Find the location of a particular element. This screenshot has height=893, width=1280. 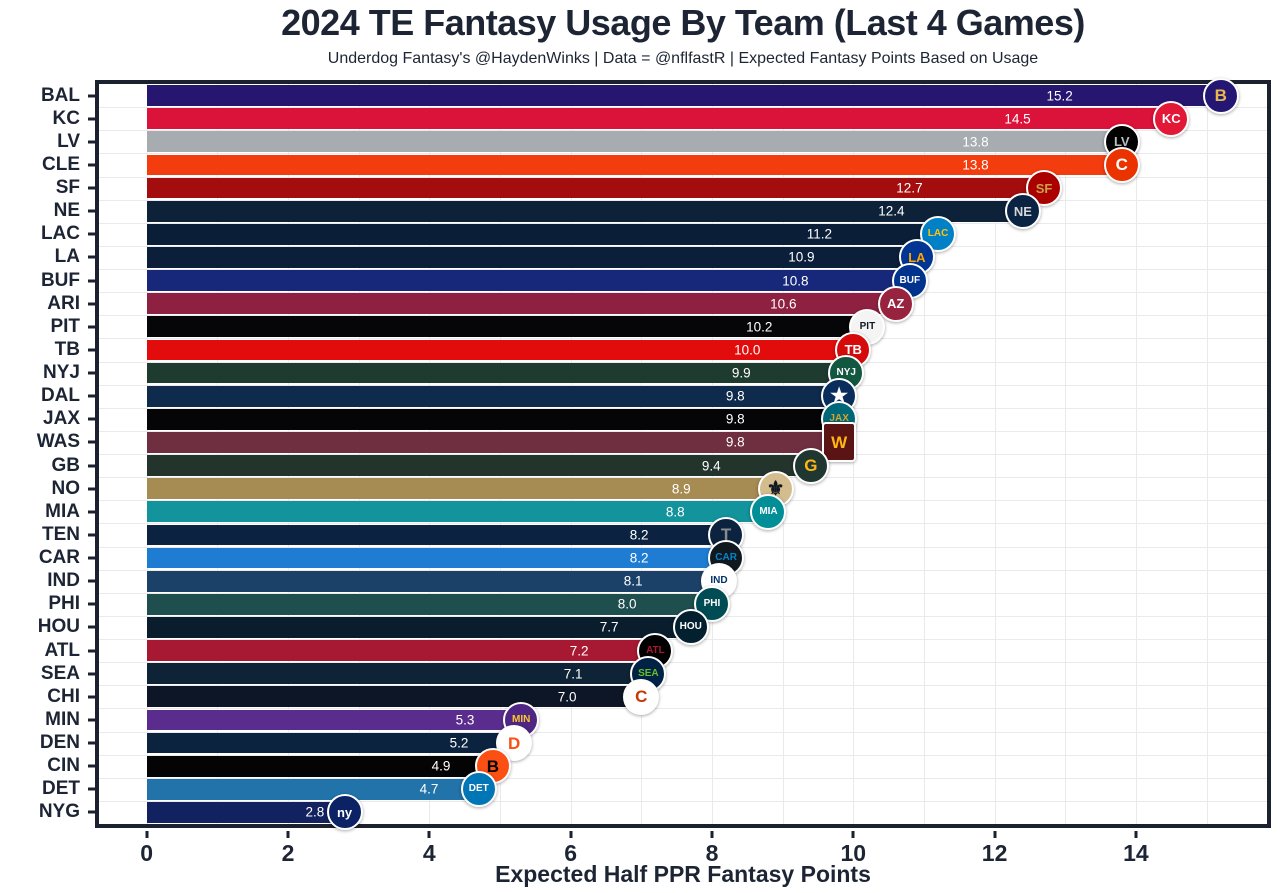

bar-value-label: 11.2 is located at coordinates (819, 234).